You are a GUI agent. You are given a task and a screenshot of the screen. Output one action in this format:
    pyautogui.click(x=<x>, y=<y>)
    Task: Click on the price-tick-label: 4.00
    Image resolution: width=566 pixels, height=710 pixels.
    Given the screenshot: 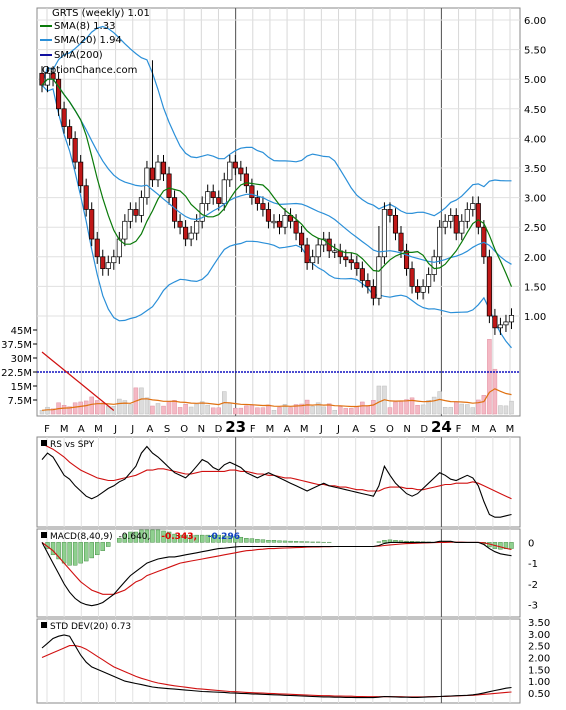 What is the action you would take?
    pyautogui.click(x=535, y=139)
    